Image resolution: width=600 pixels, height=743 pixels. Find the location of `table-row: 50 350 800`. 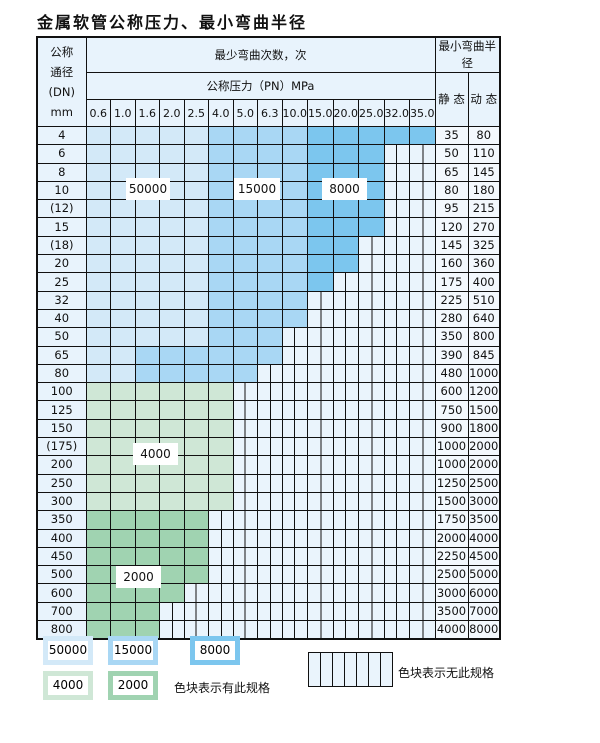

table-row: 50 350 800 is located at coordinates (268, 337).